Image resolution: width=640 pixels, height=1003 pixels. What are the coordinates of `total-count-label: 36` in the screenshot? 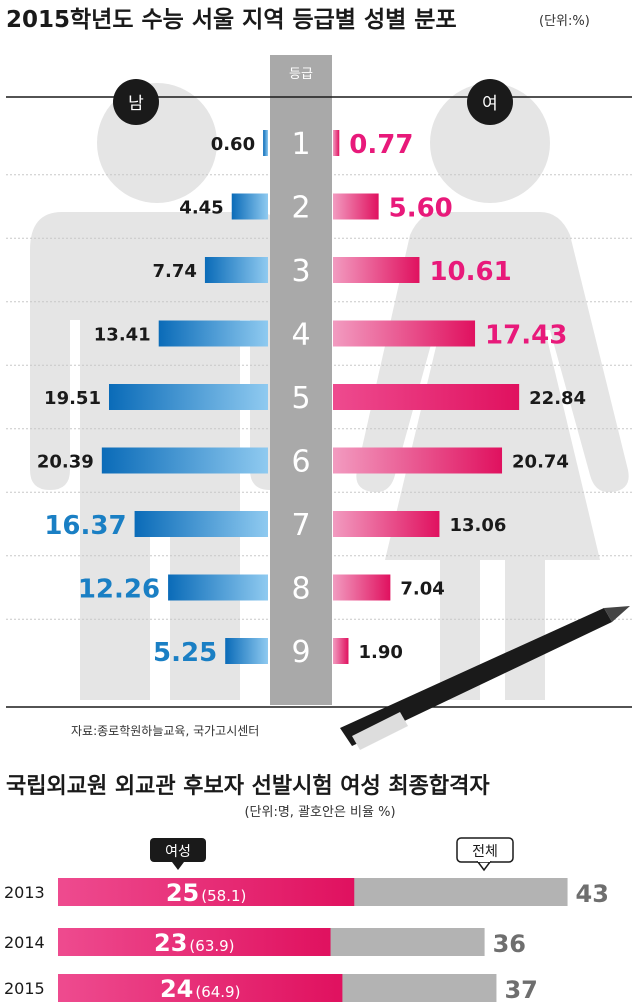 It's located at (509, 944).